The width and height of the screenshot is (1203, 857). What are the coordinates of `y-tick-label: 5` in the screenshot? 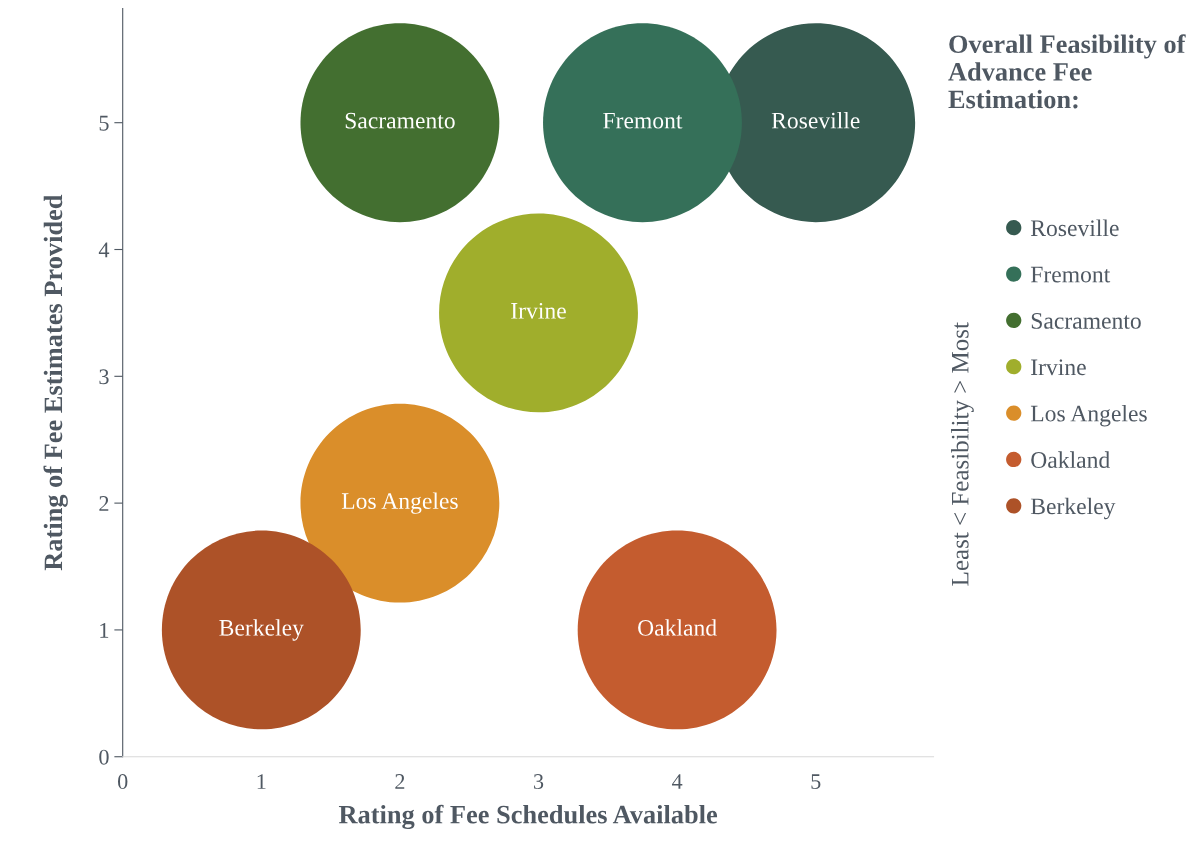 It's located at (104, 123).